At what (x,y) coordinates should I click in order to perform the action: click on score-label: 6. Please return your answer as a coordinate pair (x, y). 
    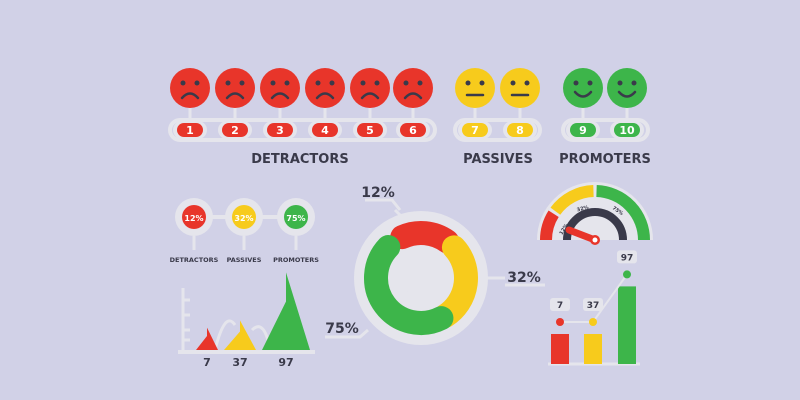
    Looking at the image, I should click on (413, 130).